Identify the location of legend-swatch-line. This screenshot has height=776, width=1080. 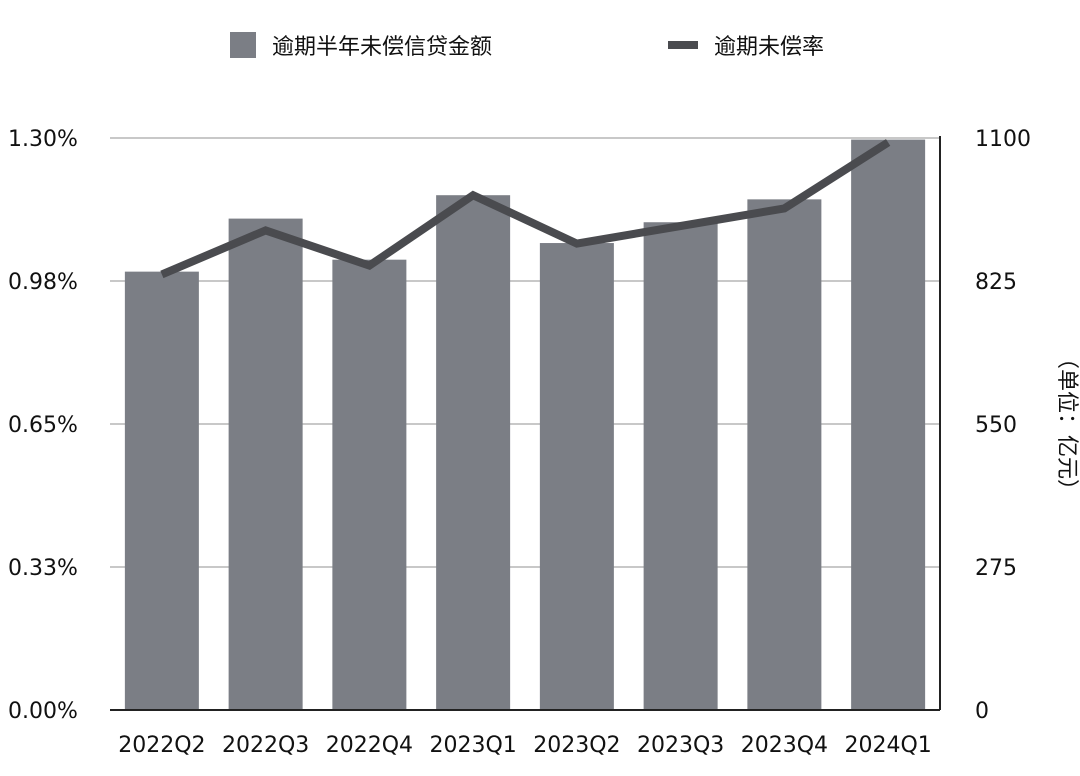
(683, 45).